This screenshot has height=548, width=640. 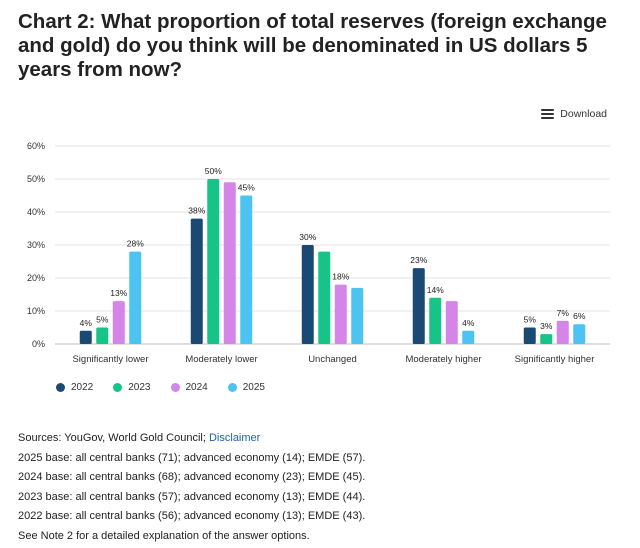 What do you see at coordinates (36, 311) in the screenshot?
I see `y-tick-label: 10%` at bounding box center [36, 311].